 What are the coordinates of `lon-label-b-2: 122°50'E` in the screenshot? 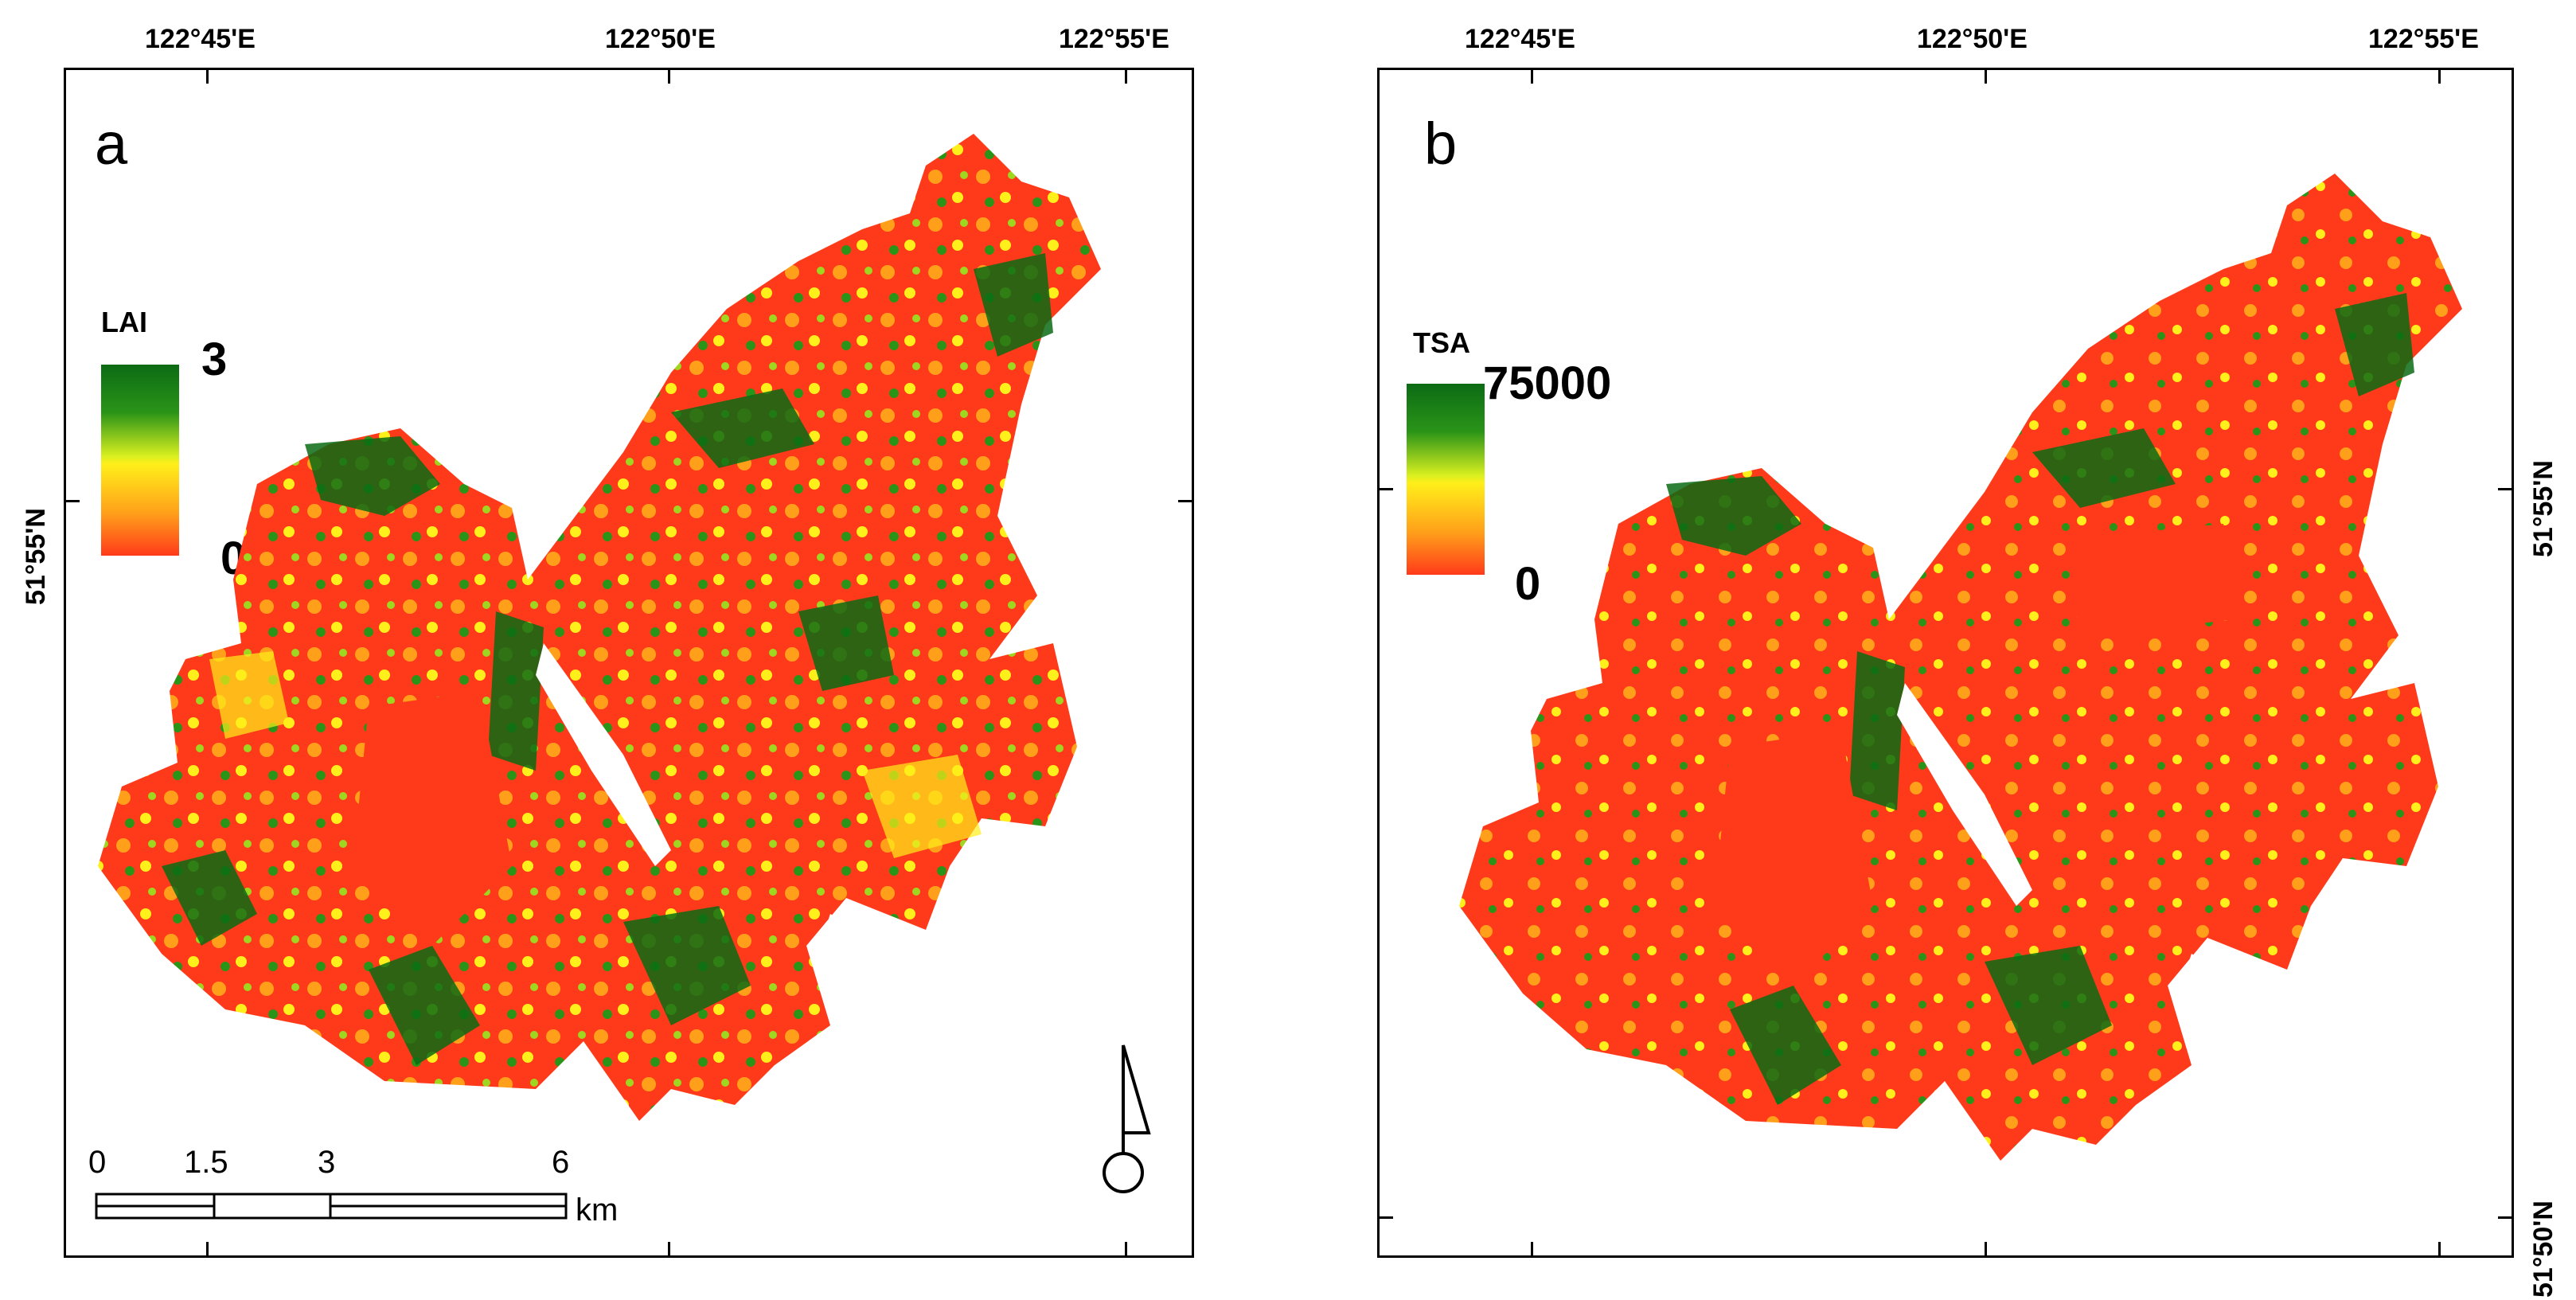 It's located at (1972, 39).